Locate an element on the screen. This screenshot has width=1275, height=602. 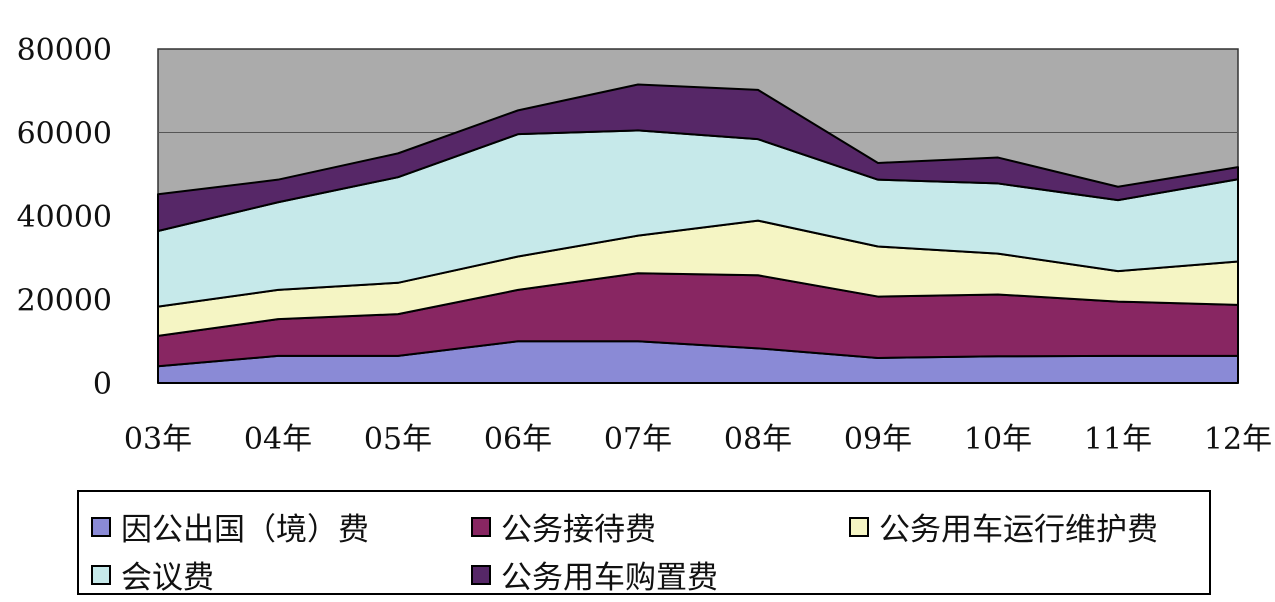
y-tick-label: 40000 is located at coordinates (64, 217).